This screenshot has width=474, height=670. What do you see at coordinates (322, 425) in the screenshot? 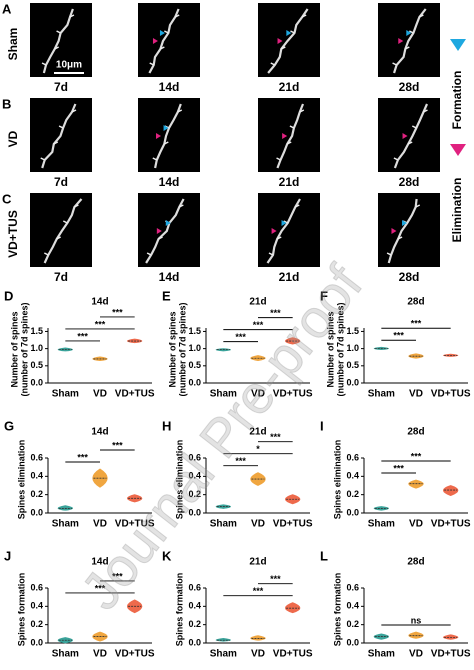
I see `panel-letter: I` at bounding box center [322, 425].